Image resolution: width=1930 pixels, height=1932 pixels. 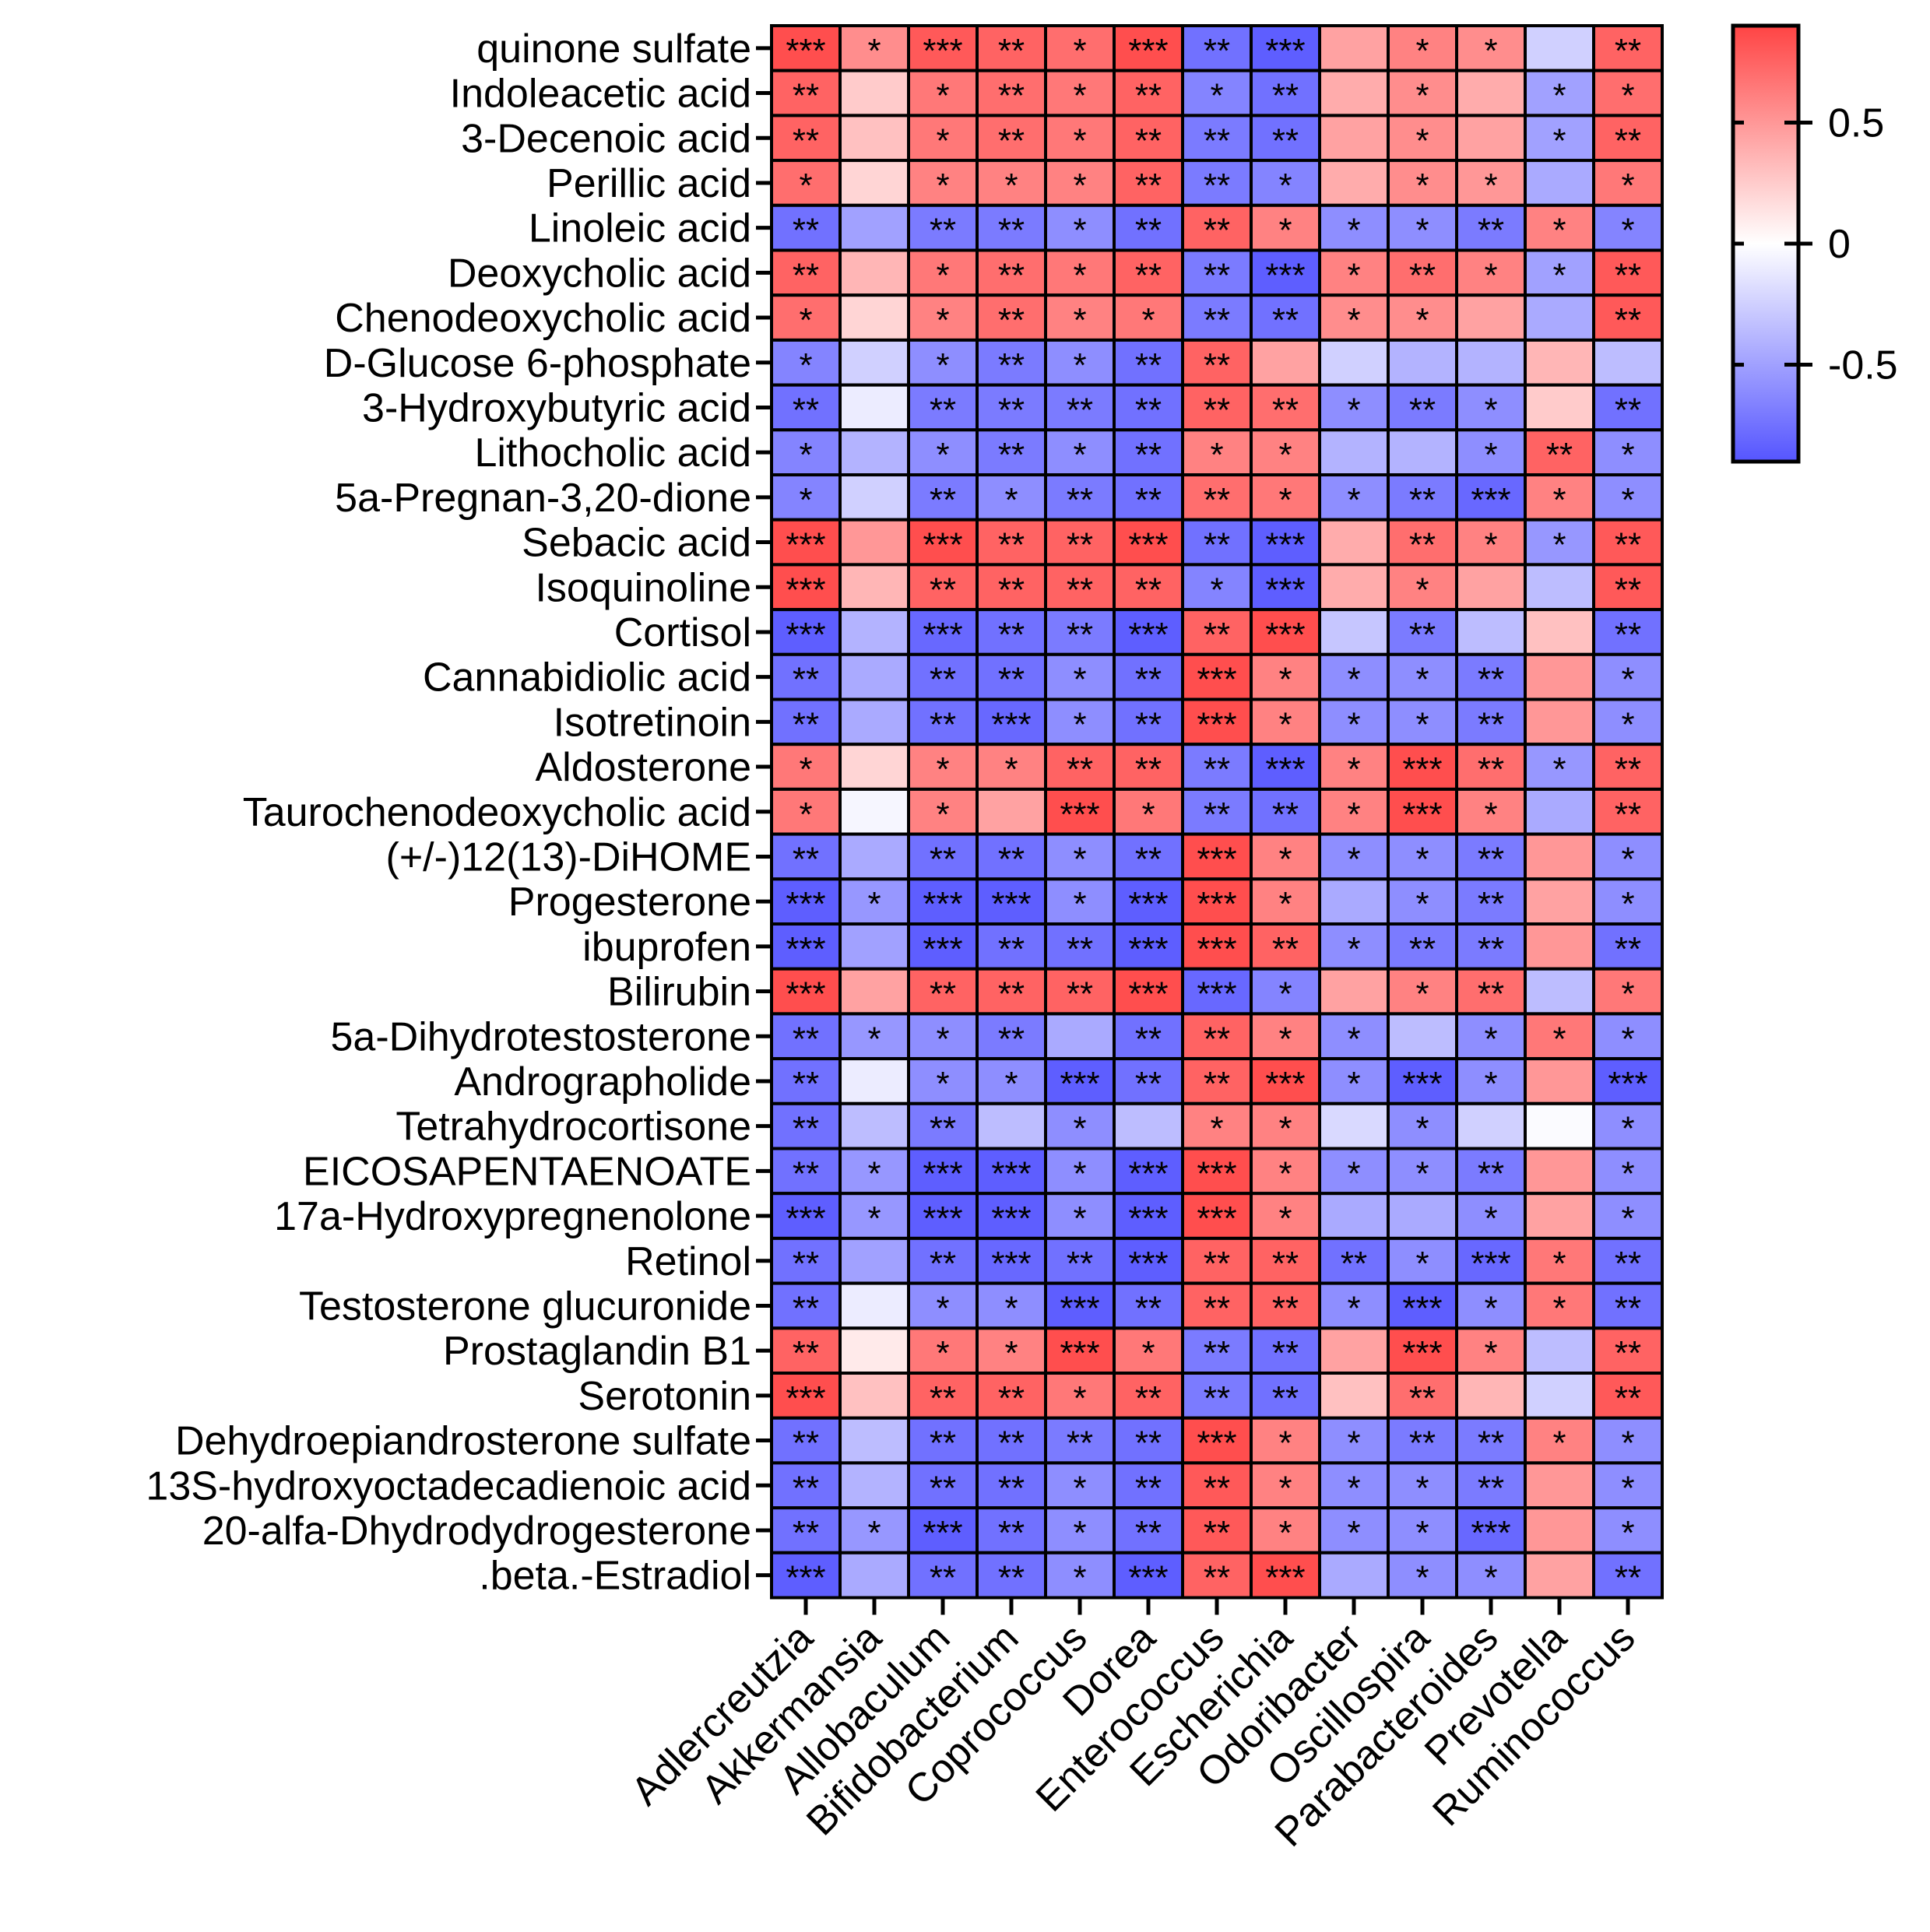 What do you see at coordinates (643, 767) in the screenshot?
I see `row-label: Aldosterone` at bounding box center [643, 767].